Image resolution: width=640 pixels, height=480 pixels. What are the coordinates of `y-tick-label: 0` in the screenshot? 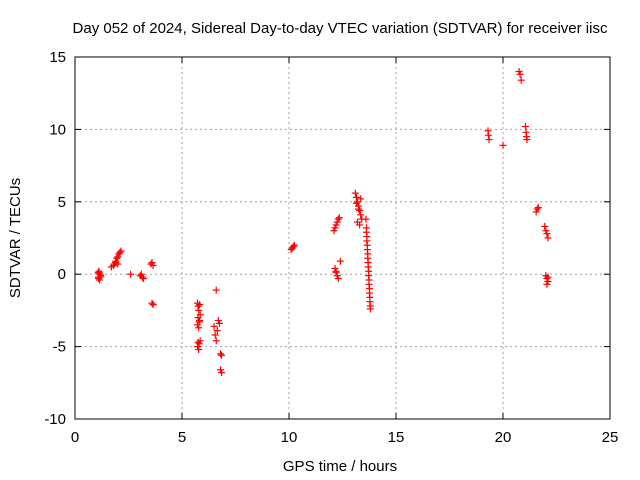 It's located at (62, 274).